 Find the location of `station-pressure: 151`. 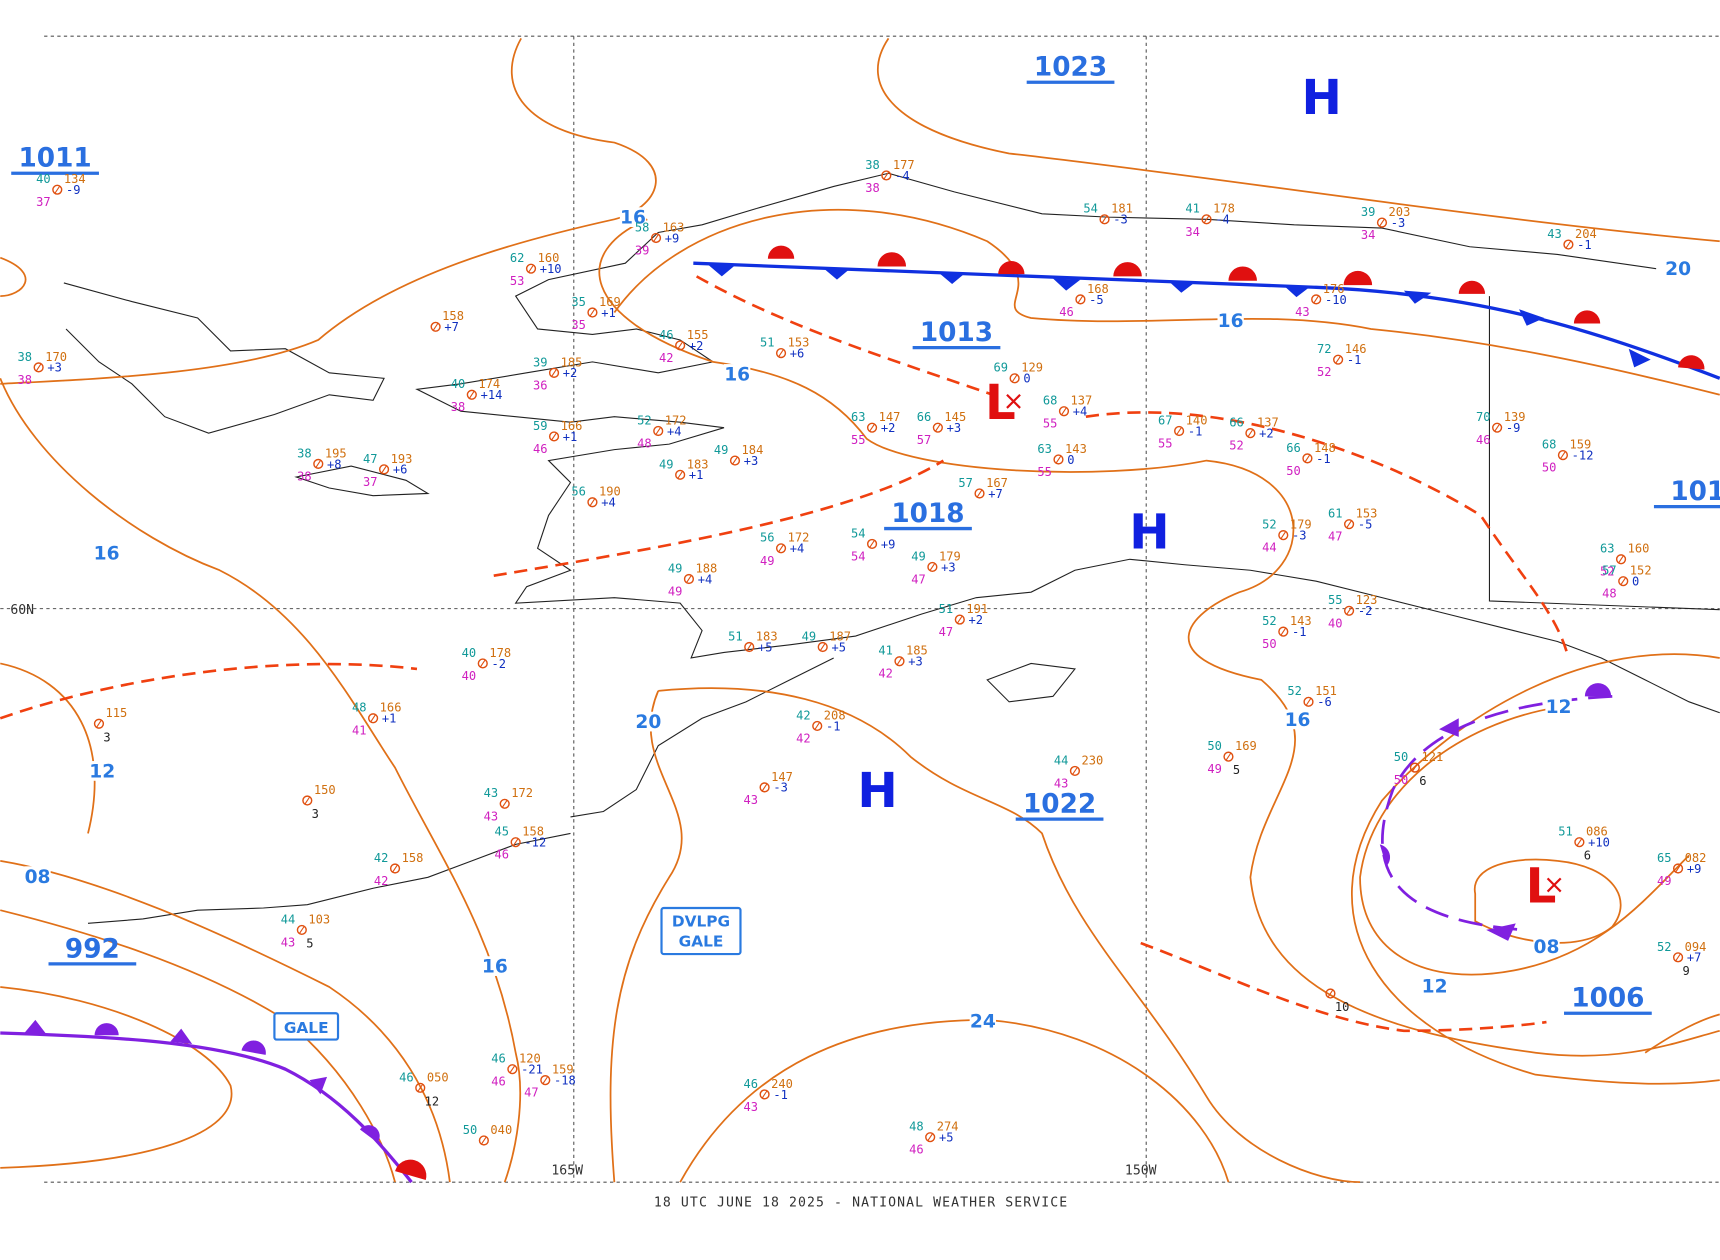

station-pressure: 151 is located at coordinates (1326, 691).